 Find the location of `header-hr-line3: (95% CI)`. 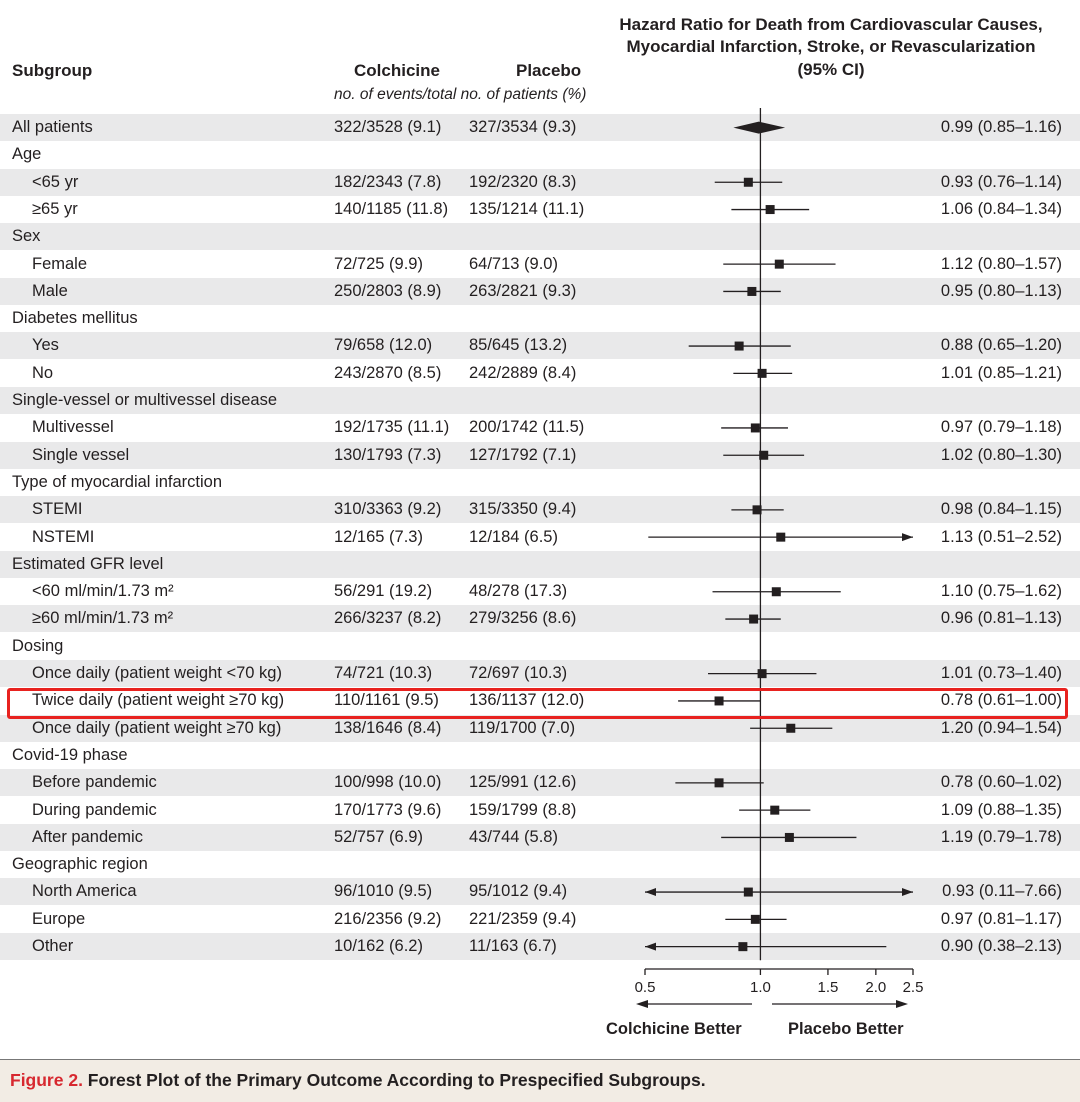

header-hr-line3: (95% CI) is located at coordinates (831, 69).